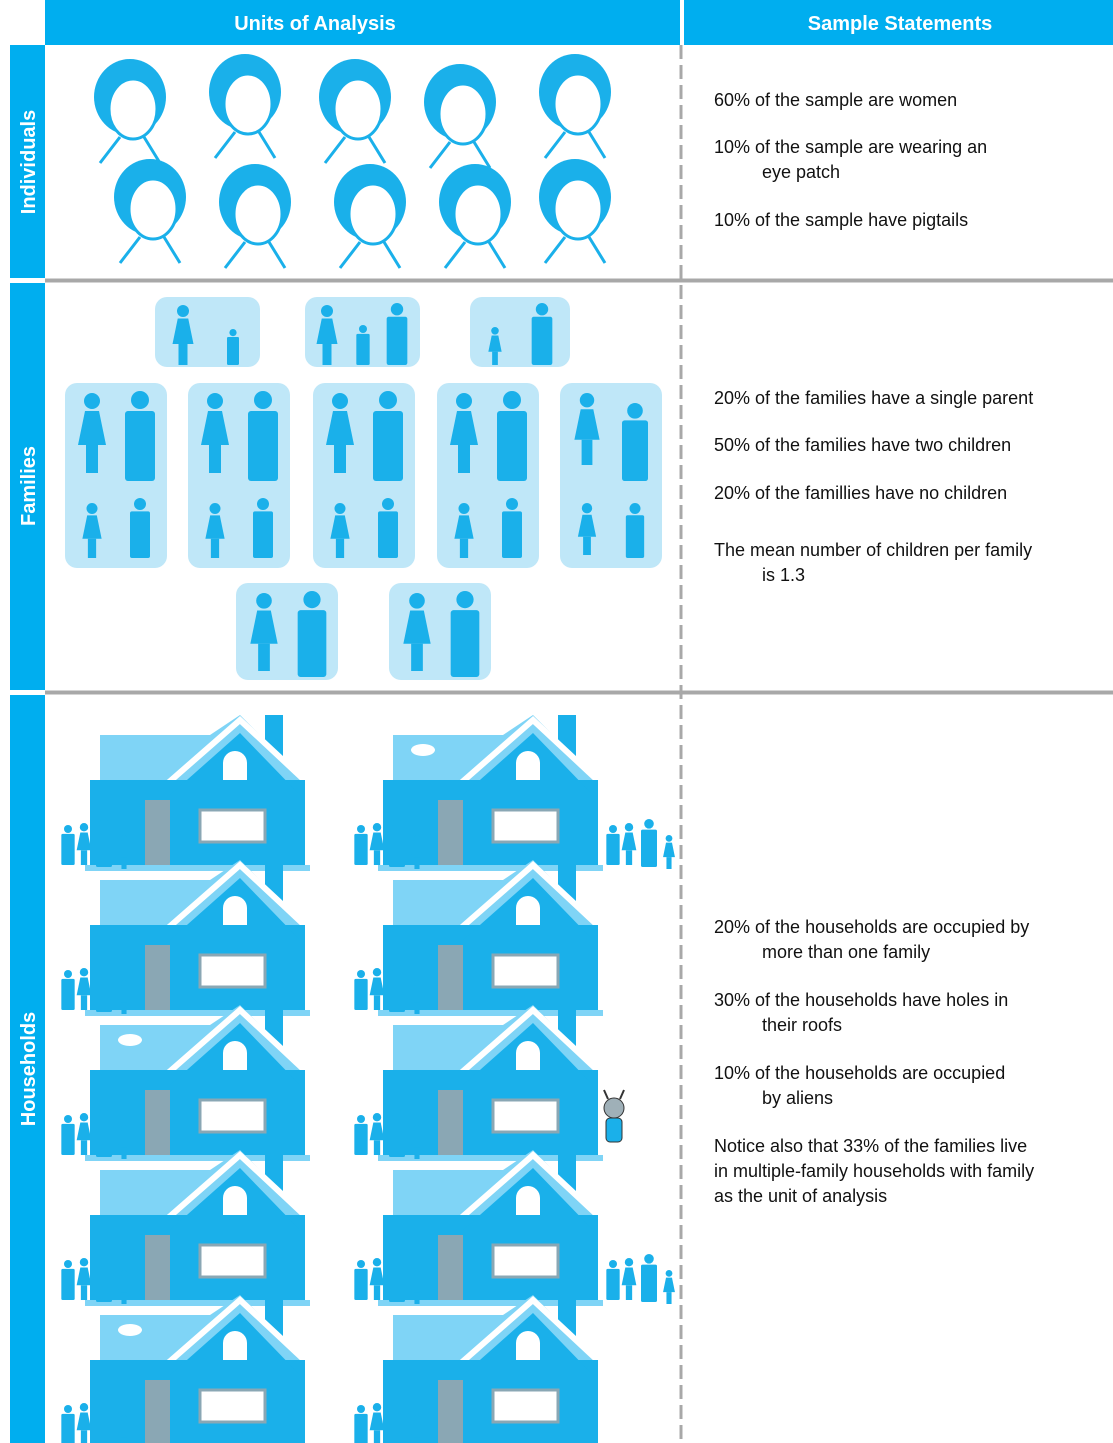 The width and height of the screenshot is (1113, 1443). What do you see at coordinates (258, 214) in the screenshot?
I see `face` at bounding box center [258, 214].